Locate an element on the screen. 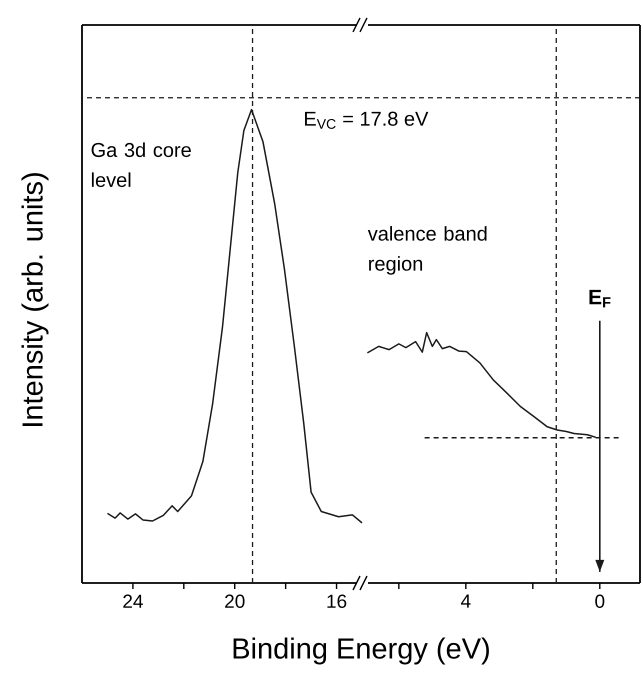  x-tick-label: 0 is located at coordinates (599, 601).